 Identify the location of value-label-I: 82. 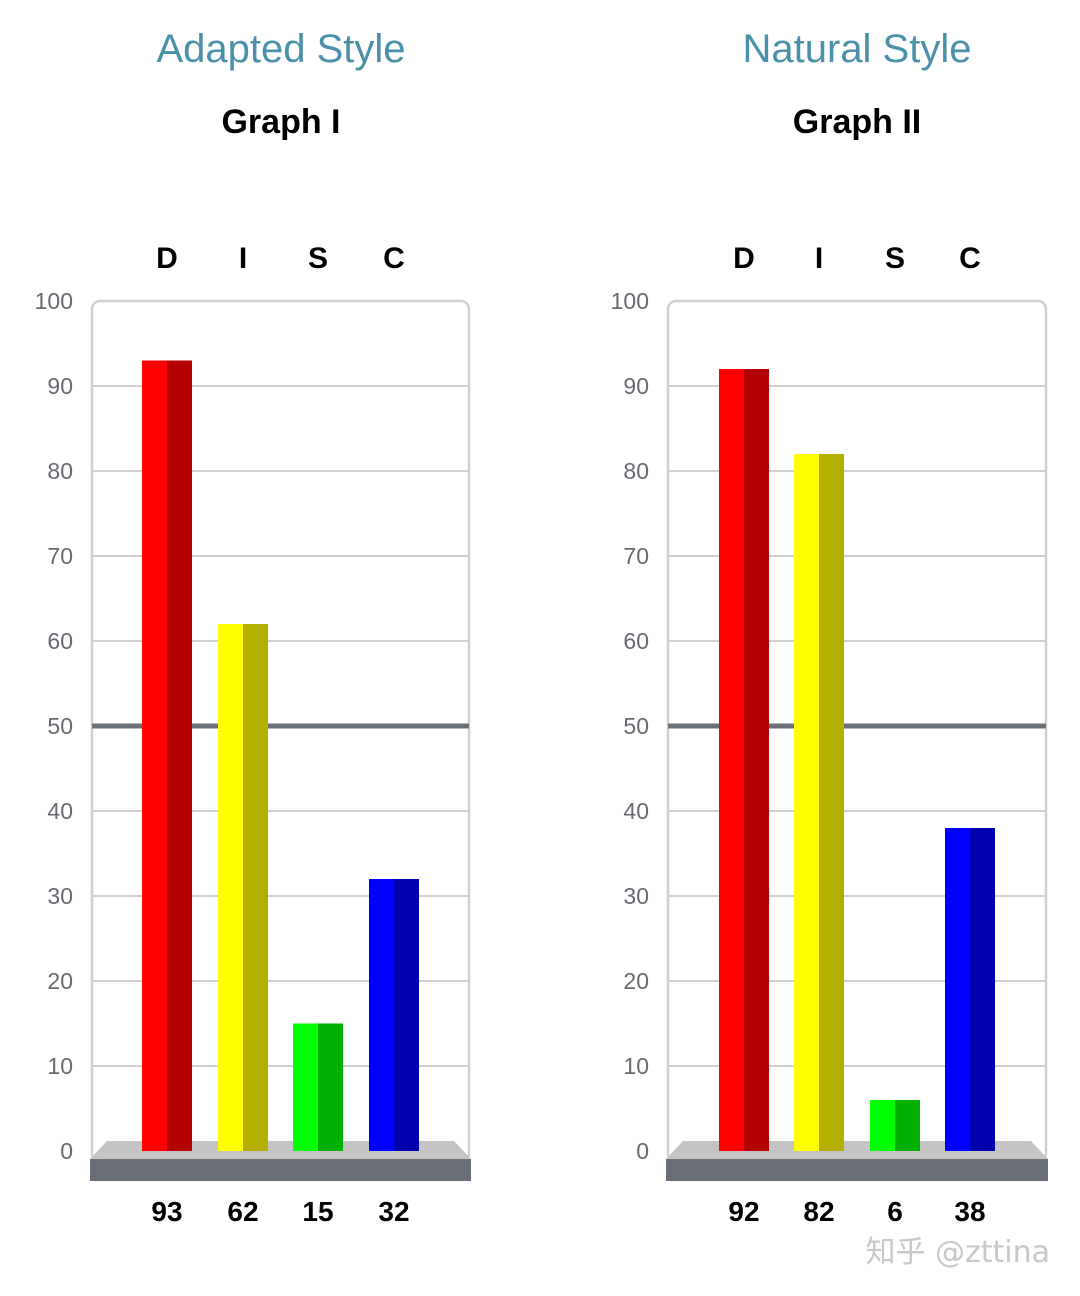
(818, 1211).